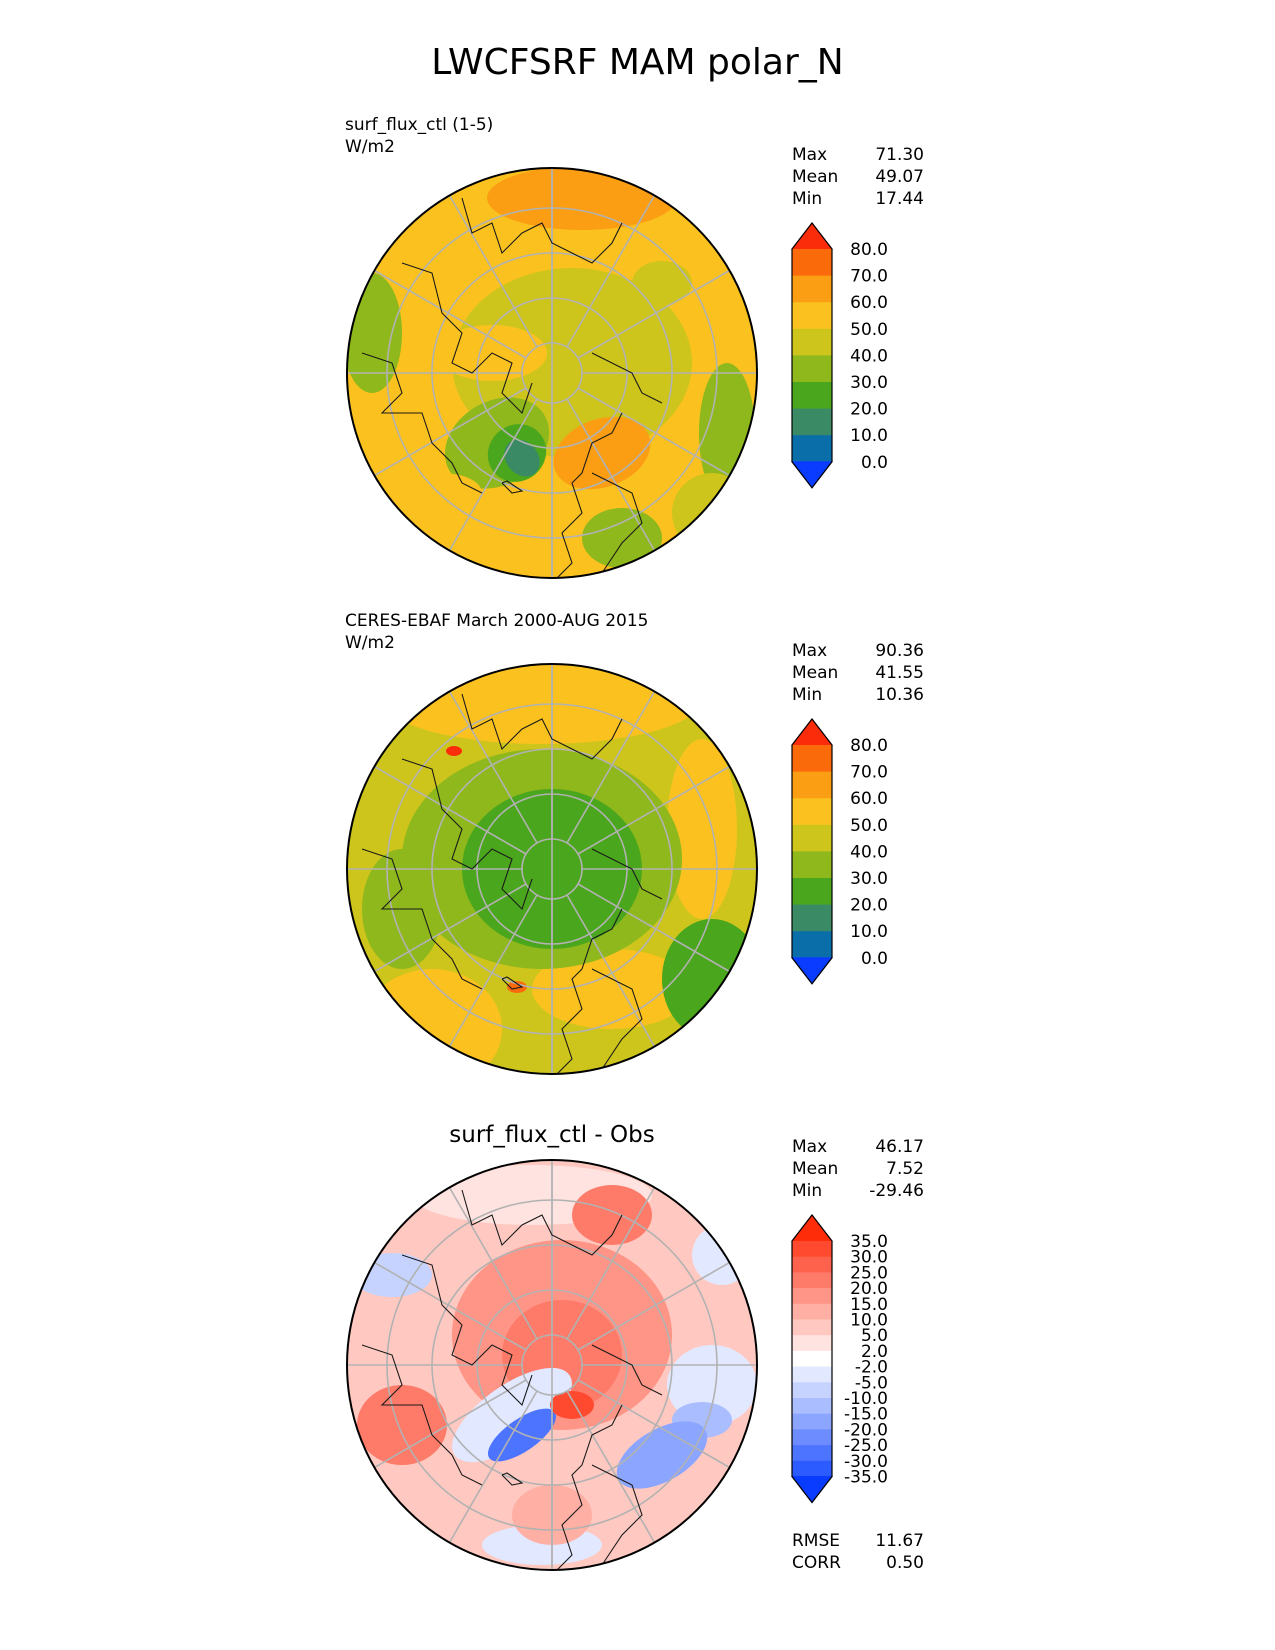 This screenshot has width=1275, height=1650. What do you see at coordinates (869, 1242) in the screenshot?
I see `colorbar-tick-label: 35.0` at bounding box center [869, 1242].